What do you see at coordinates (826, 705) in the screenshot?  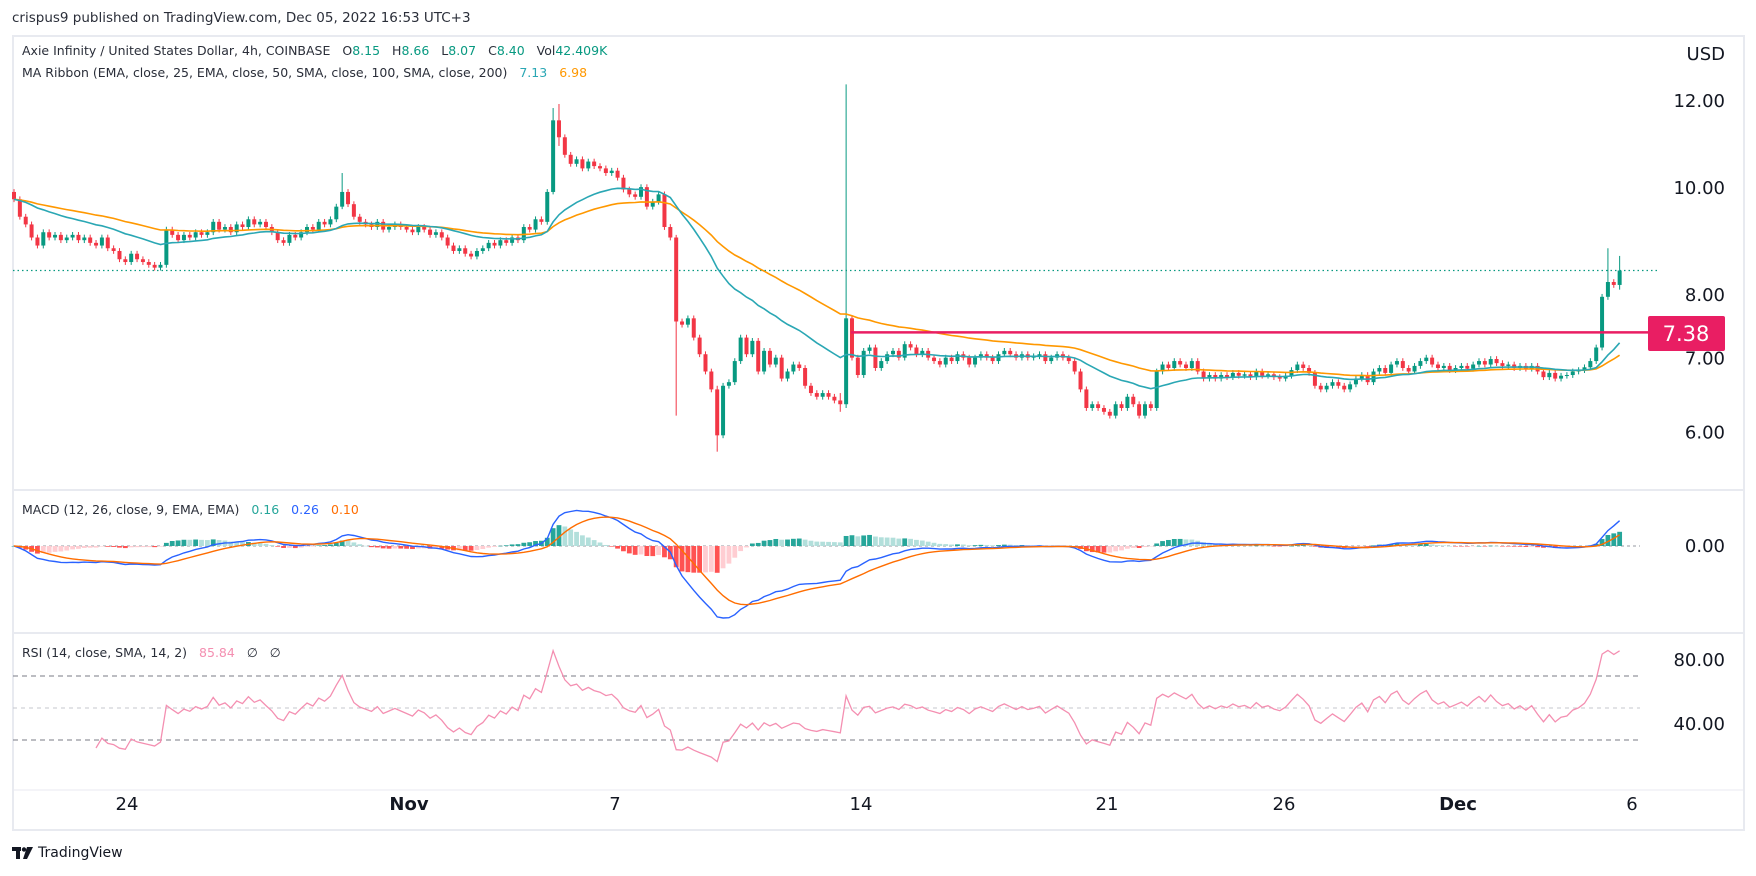 I see `rsi-pane` at bounding box center [826, 705].